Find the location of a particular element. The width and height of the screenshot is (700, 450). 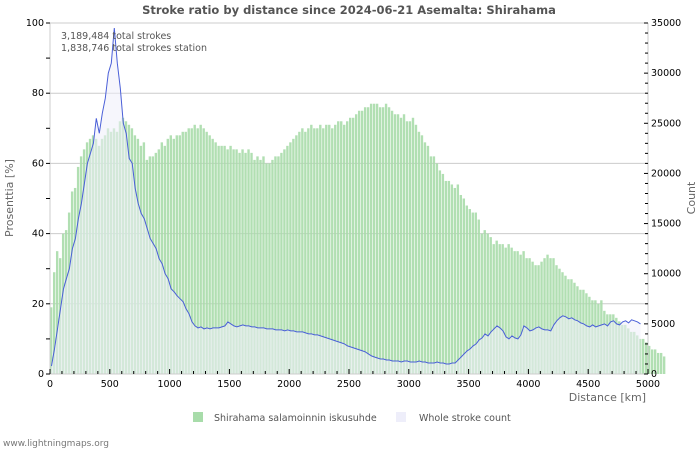

y2-tick-label: 10000 is located at coordinates (666, 274).